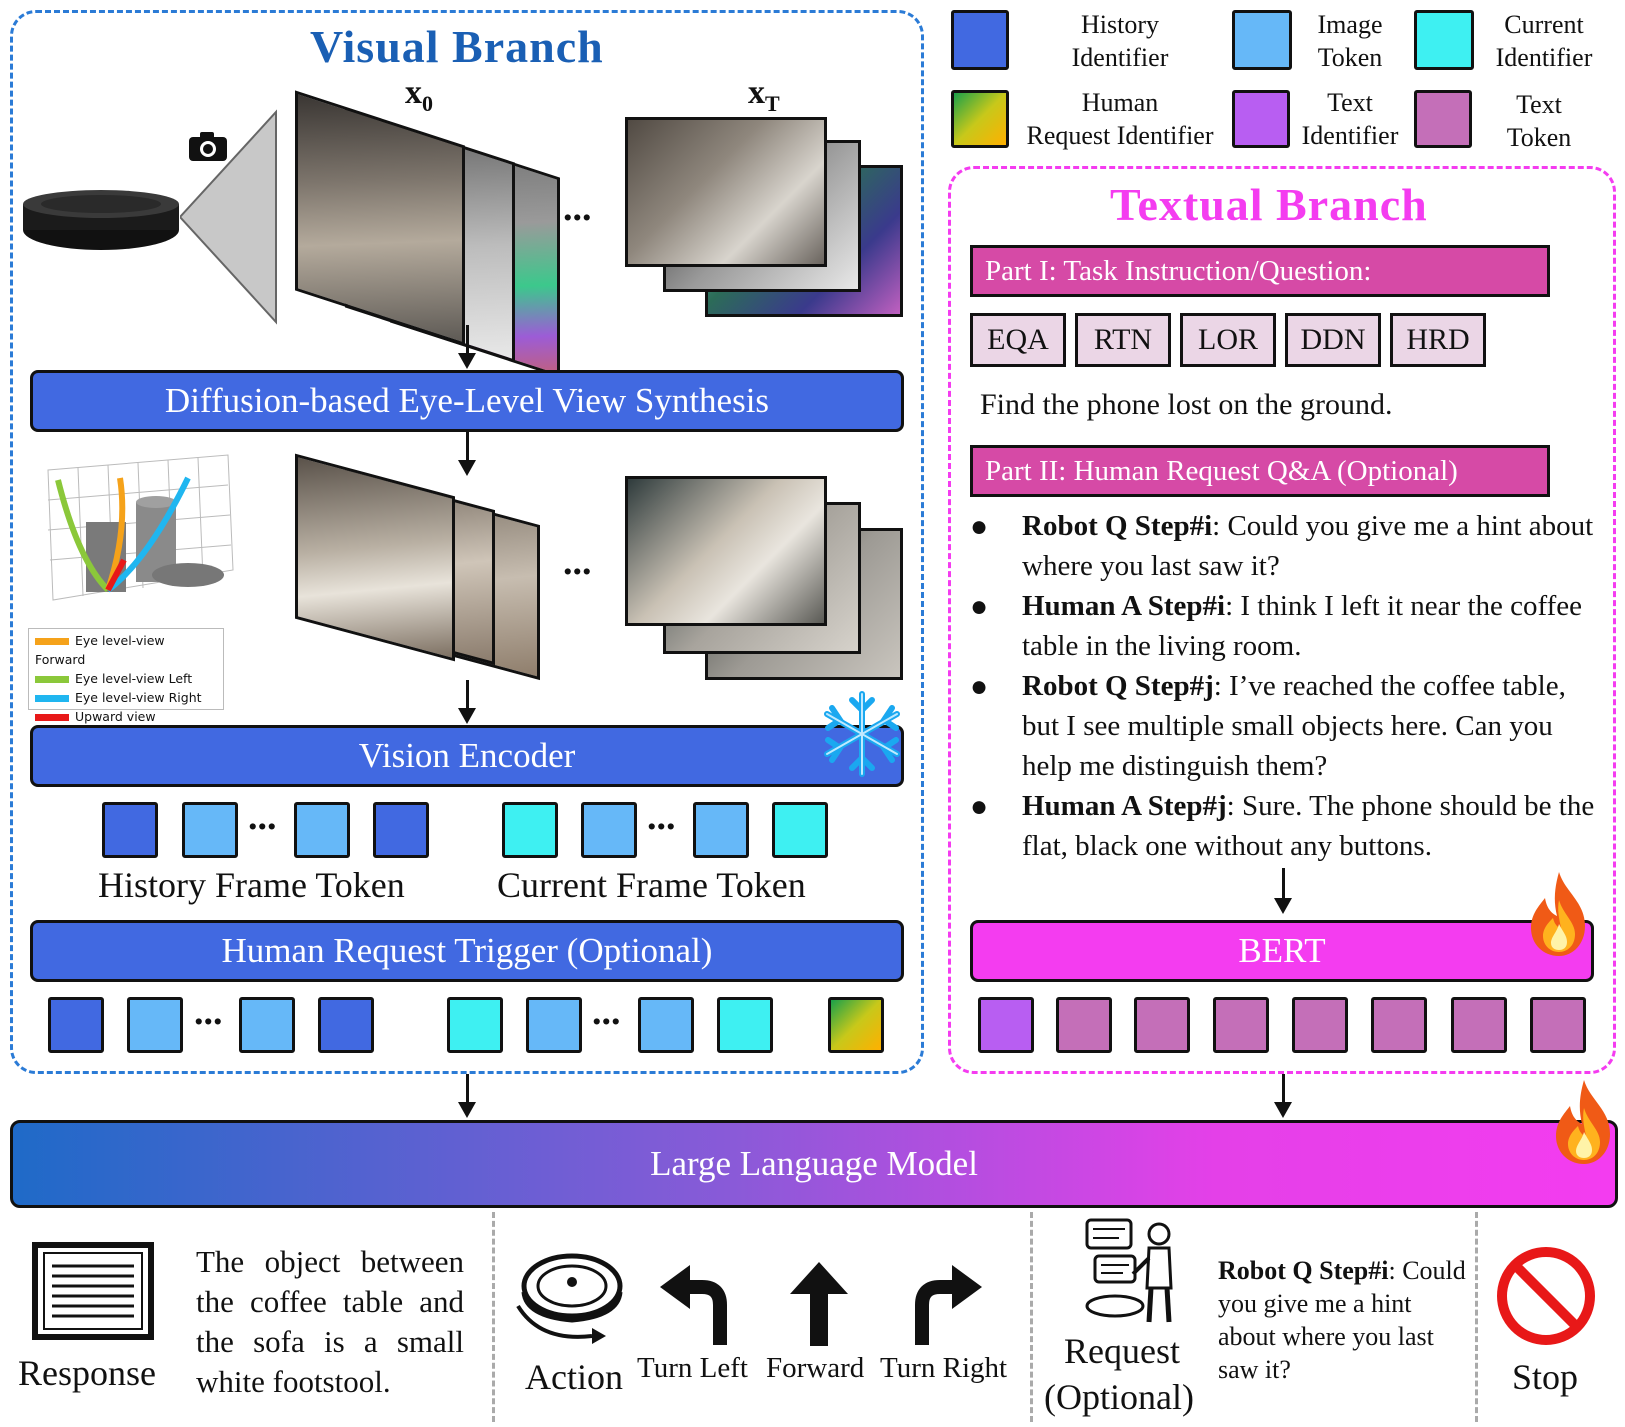 The image size is (1625, 1427). I want to click on forward-label: Forward, so click(815, 1368).